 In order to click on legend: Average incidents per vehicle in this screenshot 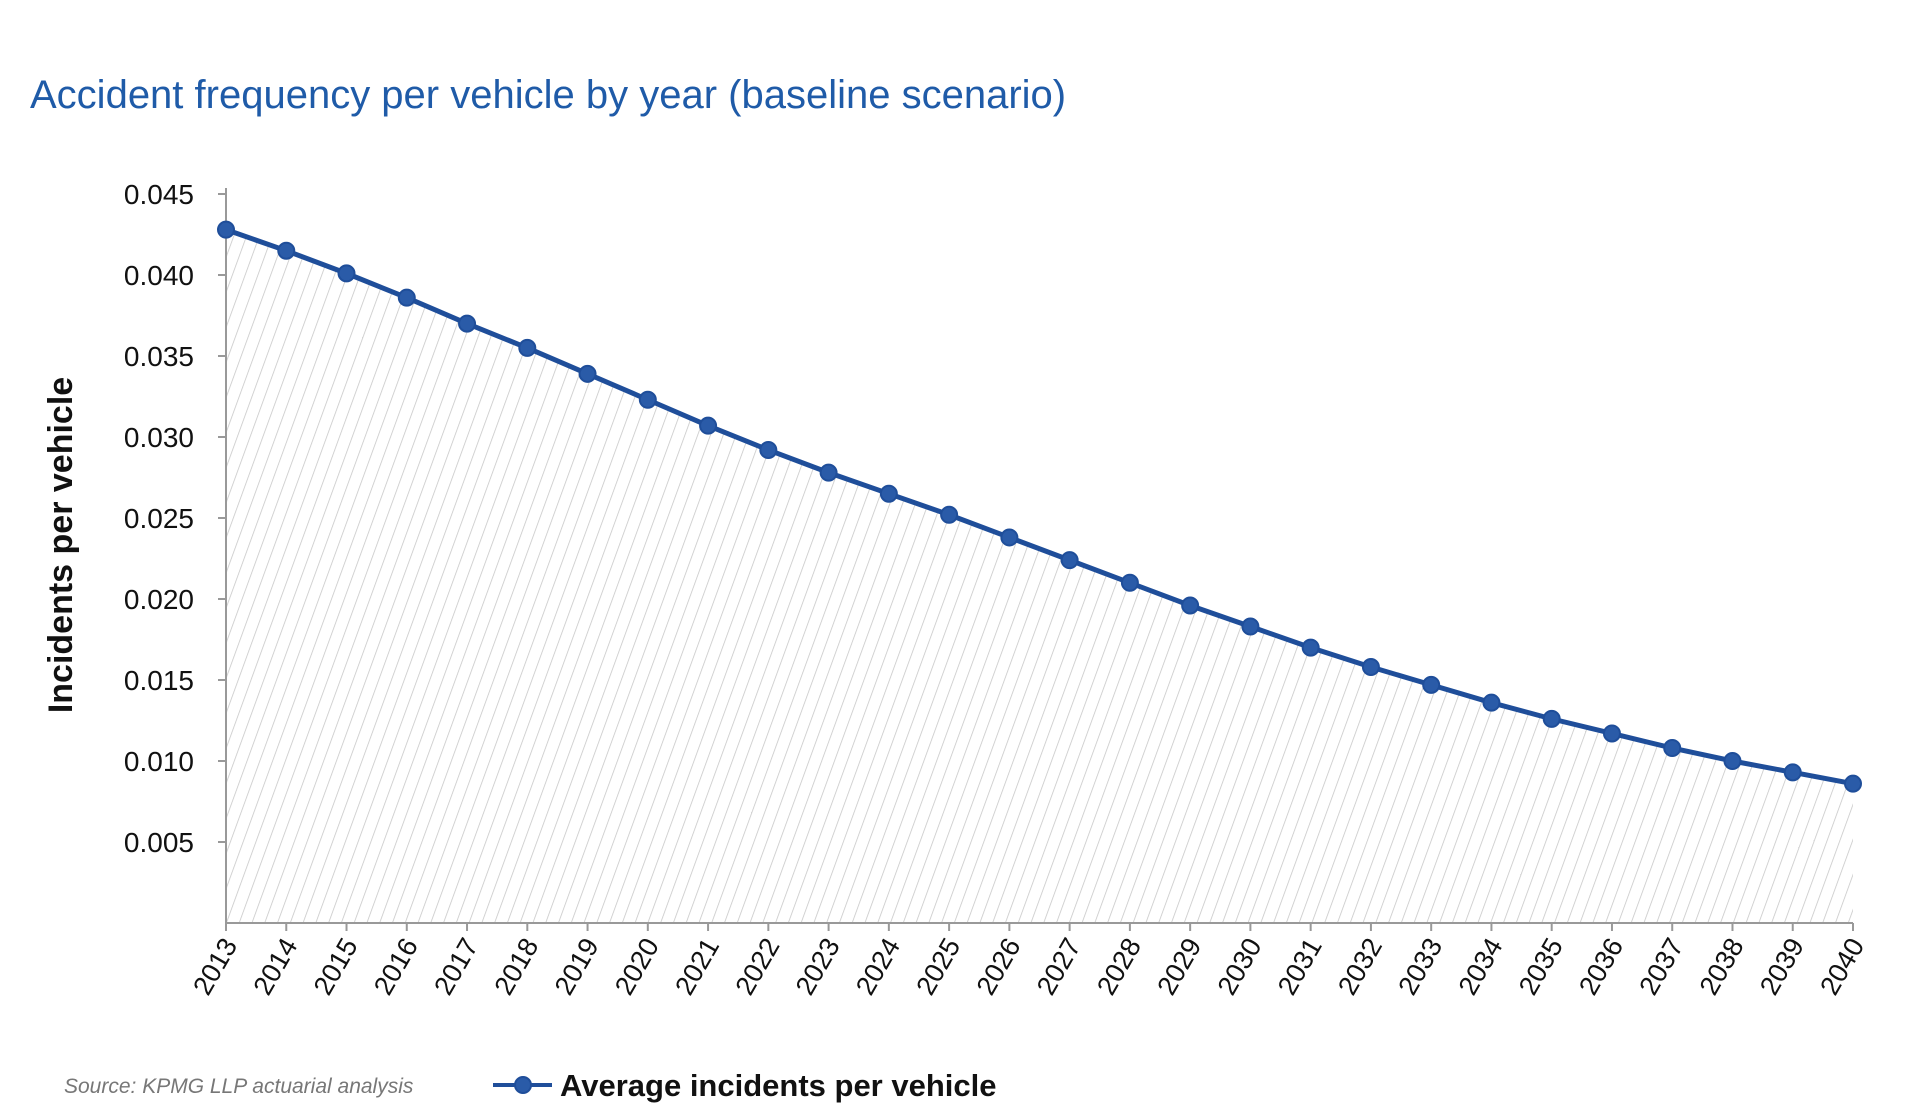, I will do `click(744, 1085)`.